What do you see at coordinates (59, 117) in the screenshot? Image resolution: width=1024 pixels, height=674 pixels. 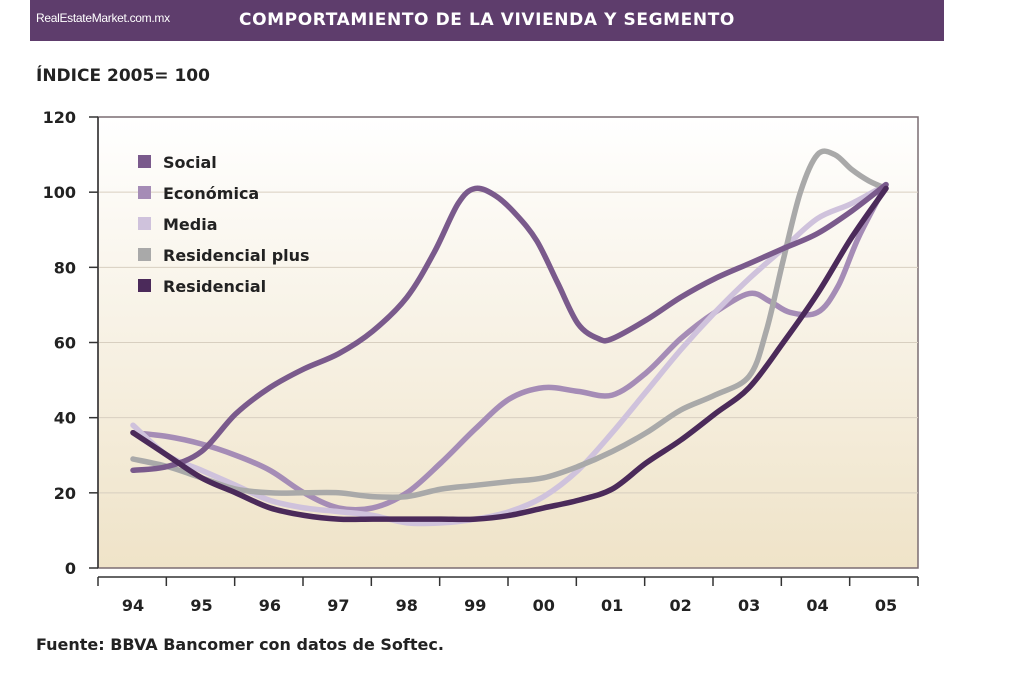 I see `y-tick-label: 120` at bounding box center [59, 117].